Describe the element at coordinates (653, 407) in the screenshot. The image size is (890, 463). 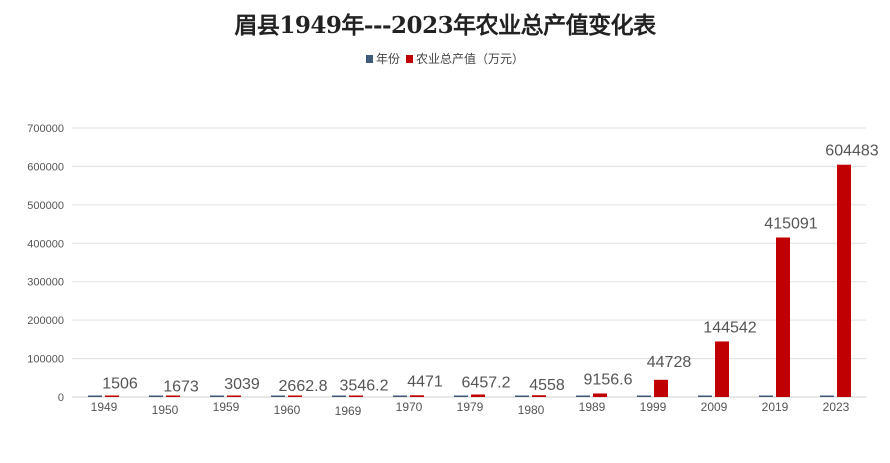
I see `x-tick-label: 1999` at that location.